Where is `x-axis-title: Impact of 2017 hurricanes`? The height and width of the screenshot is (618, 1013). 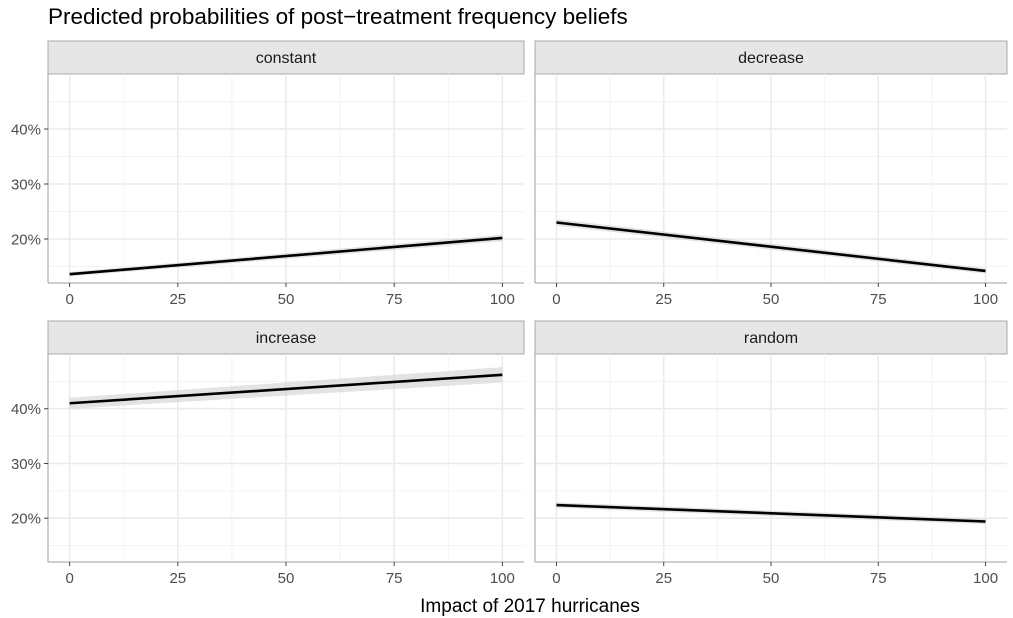
x-axis-title: Impact of 2017 hurricanes is located at coordinates (530, 606).